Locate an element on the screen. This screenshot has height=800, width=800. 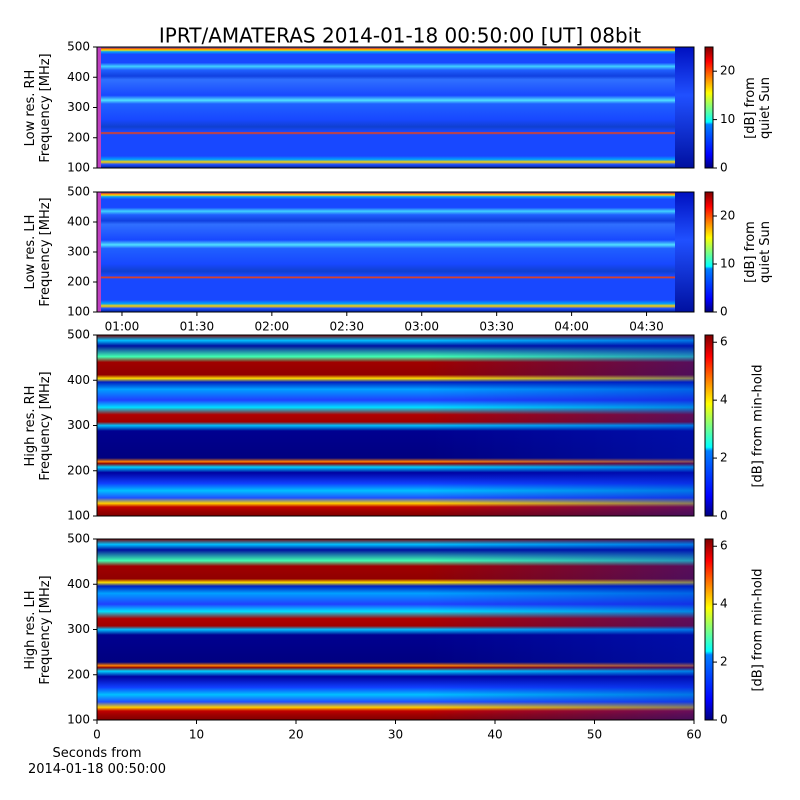
x-tick-label: 20 is located at coordinates (295, 735).